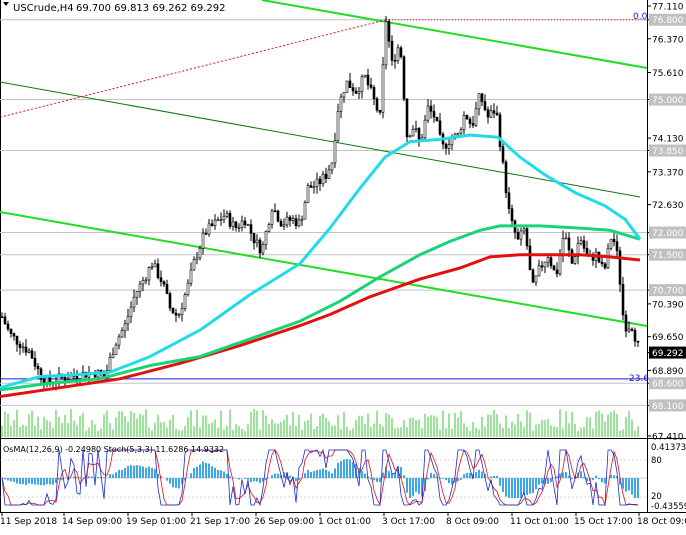 This screenshot has width=686, height=535. Describe the element at coordinates (668, 206) in the screenshot. I see `price-label: 72.630` at that location.